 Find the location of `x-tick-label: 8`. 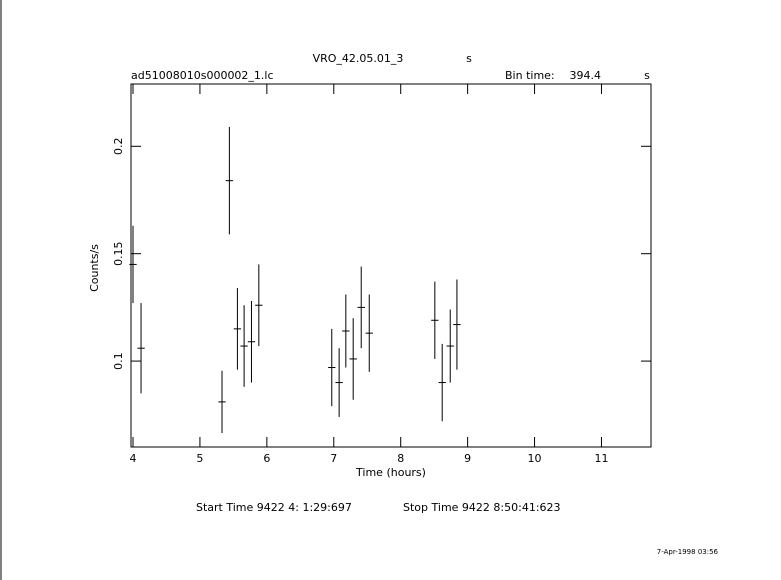

x-tick-label: 8 is located at coordinates (400, 458).